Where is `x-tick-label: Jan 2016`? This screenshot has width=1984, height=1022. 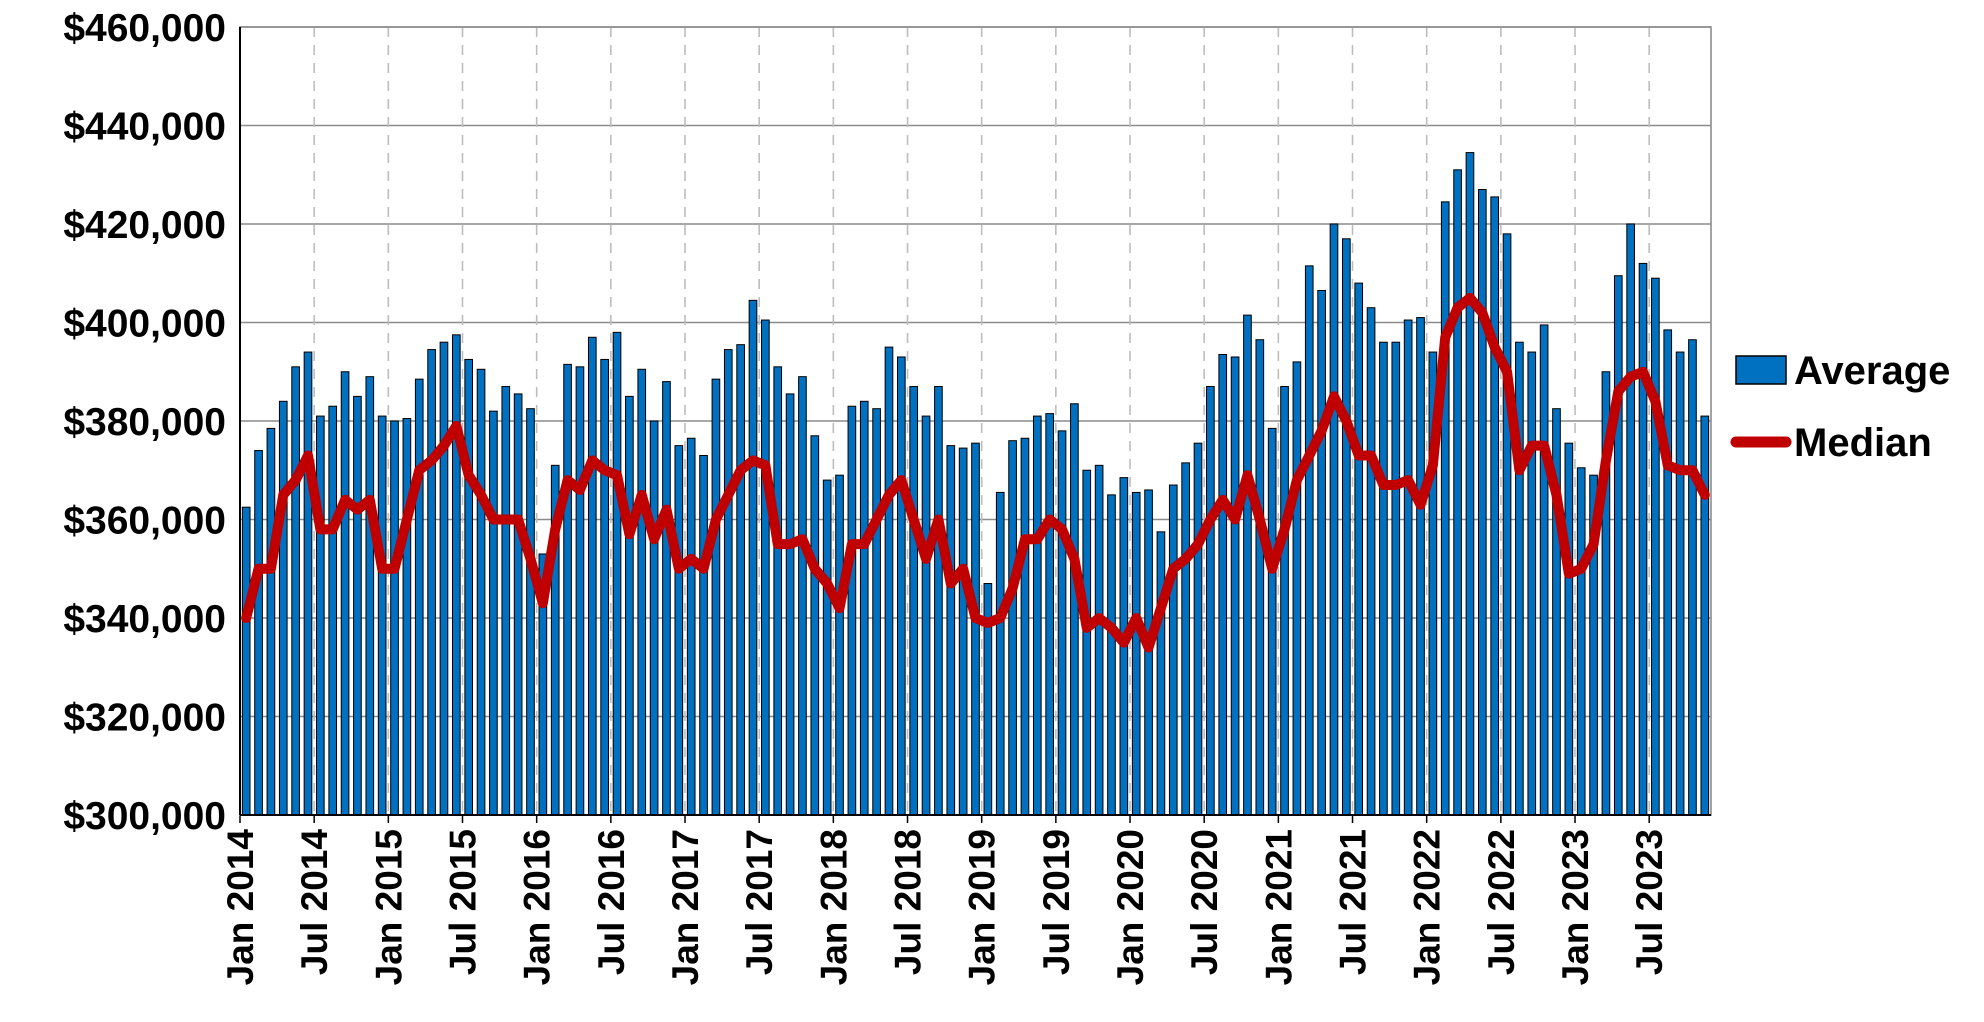 x-tick-label: Jan 2016 is located at coordinates (537, 907).